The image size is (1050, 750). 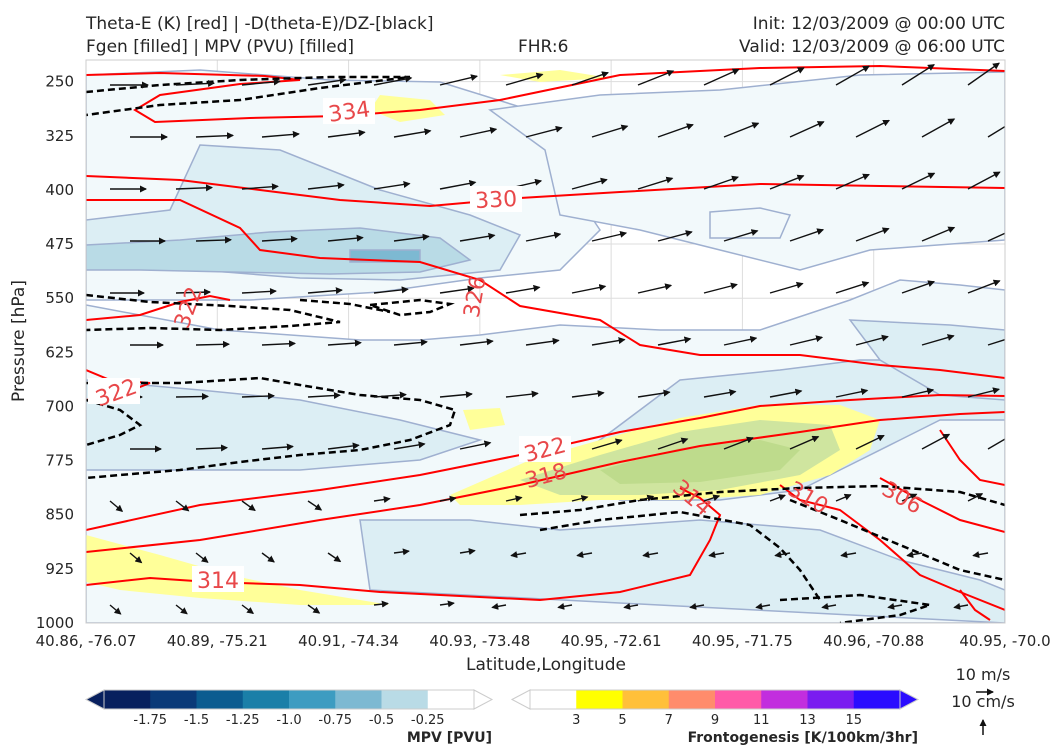 I want to click on y-tick-label: 850, so click(x=59, y=515).